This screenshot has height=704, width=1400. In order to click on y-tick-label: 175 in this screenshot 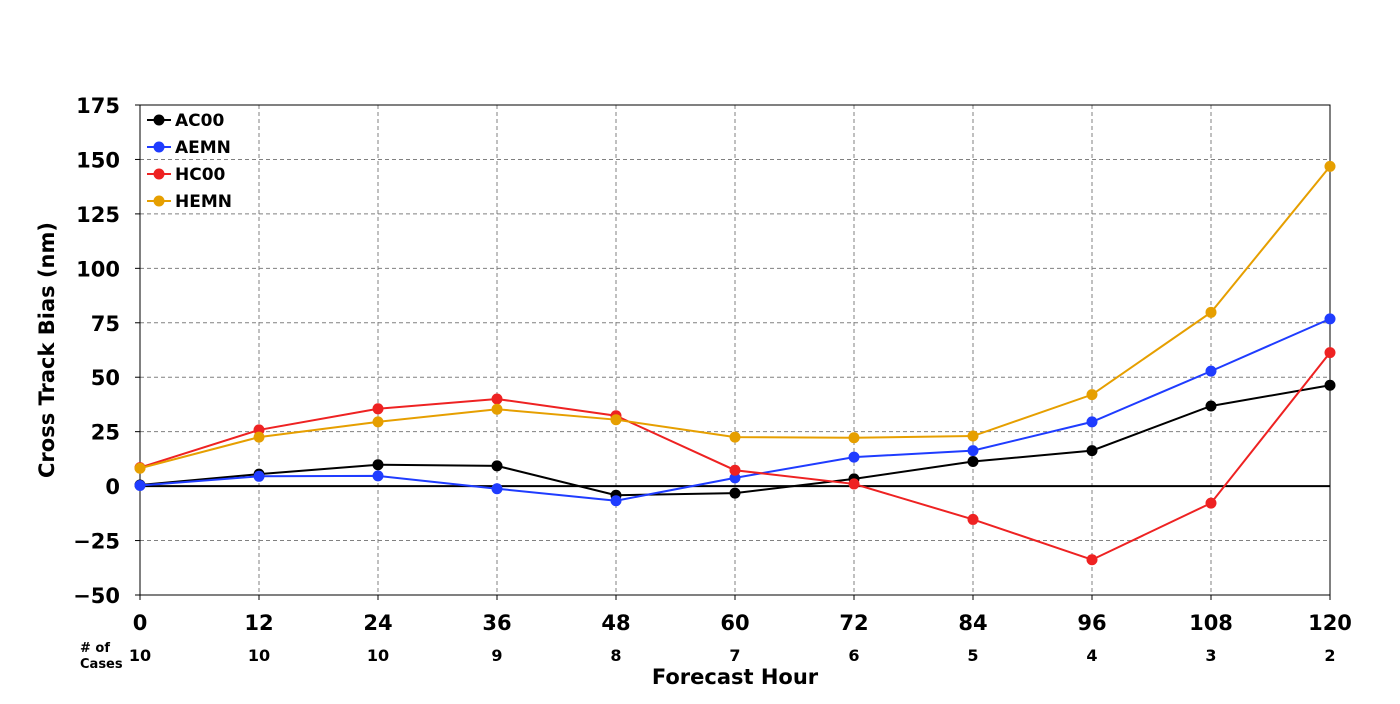, I will do `click(98, 106)`.